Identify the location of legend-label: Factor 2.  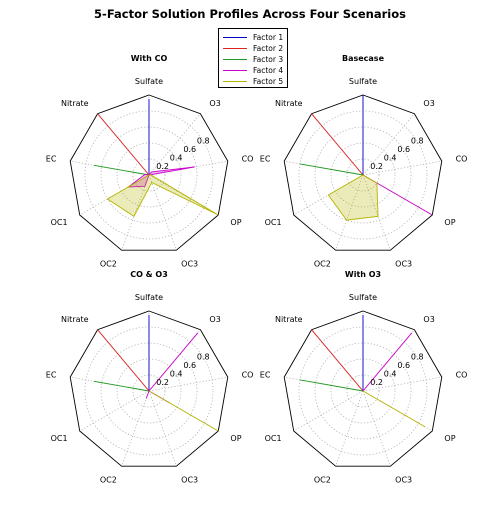
(268, 48).